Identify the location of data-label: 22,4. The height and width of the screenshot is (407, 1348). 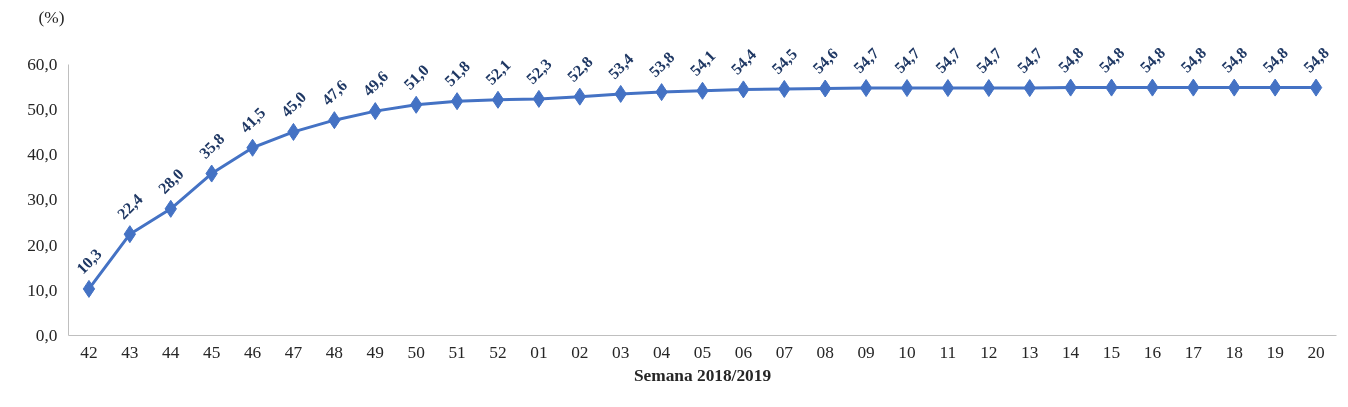
(129, 206).